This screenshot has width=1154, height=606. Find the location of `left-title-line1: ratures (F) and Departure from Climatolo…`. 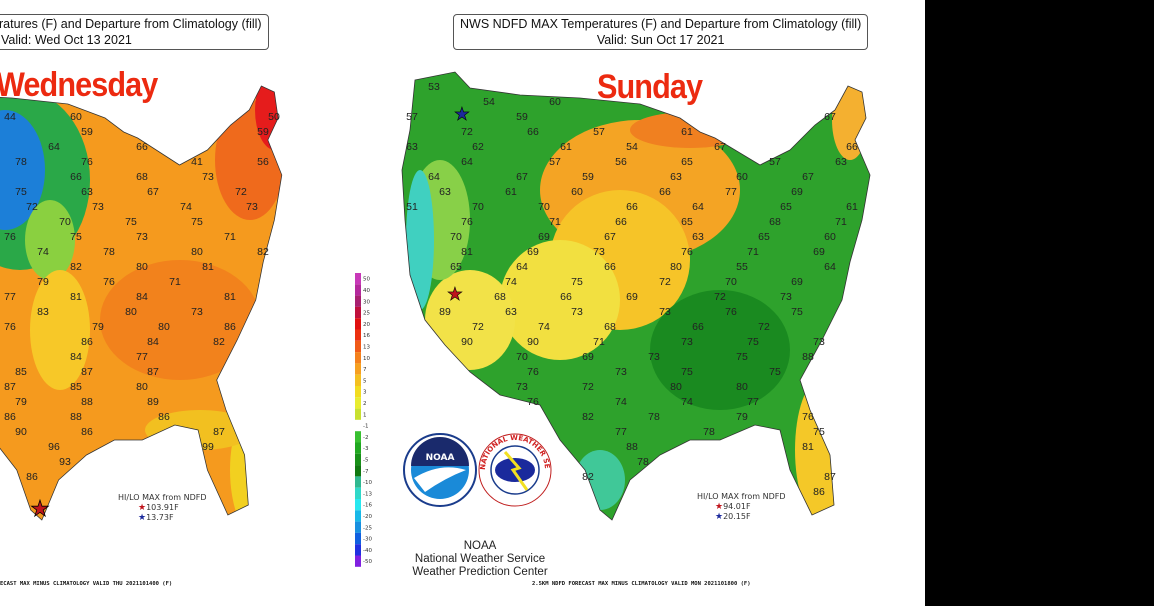

left-title-line1: ratures (F) and Departure from Climatolo… is located at coordinates (131, 24).